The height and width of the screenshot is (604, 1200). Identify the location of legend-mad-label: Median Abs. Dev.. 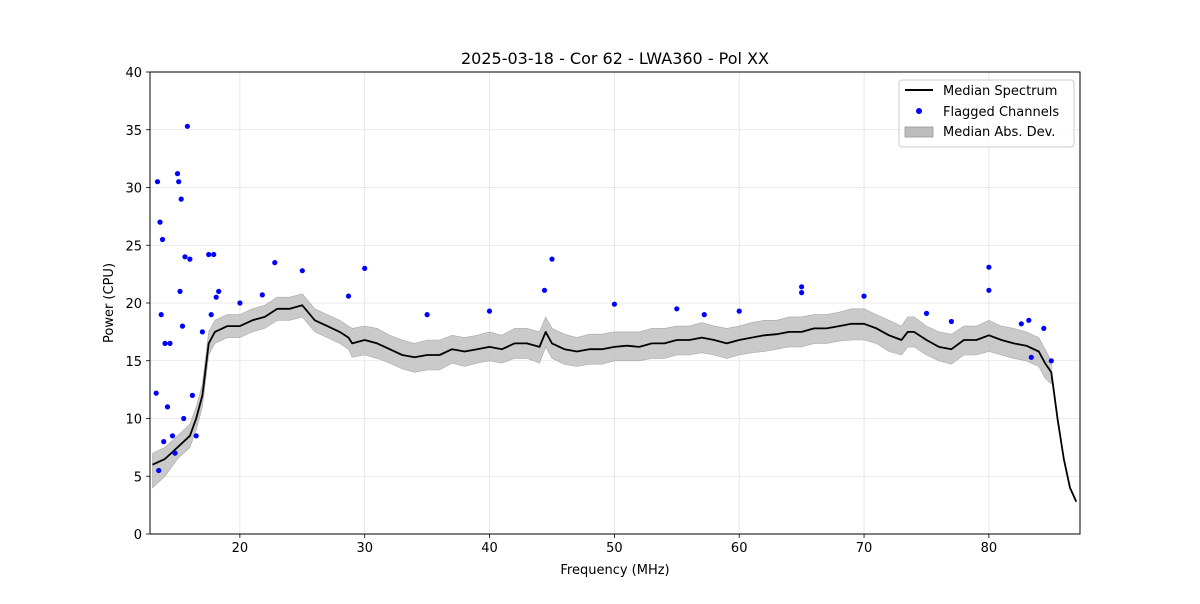
(999, 132).